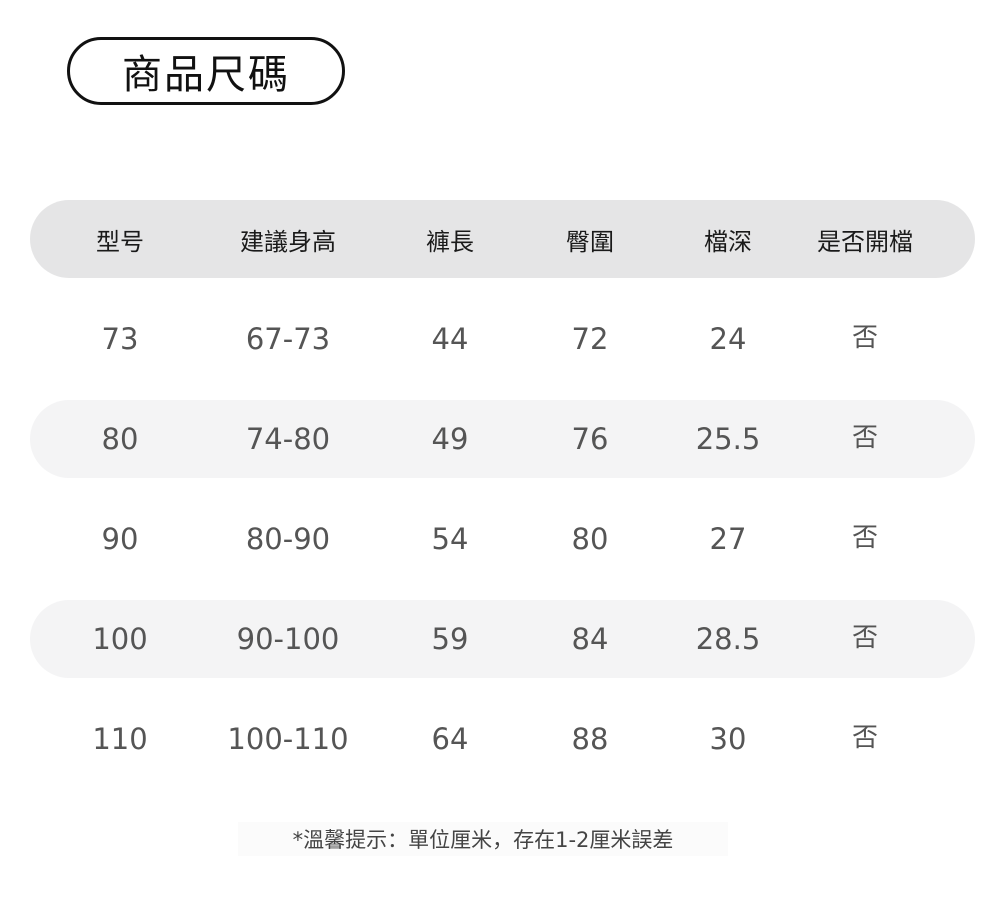 This screenshot has height=901, width=1000. What do you see at coordinates (502, 639) in the screenshot?
I see `table-row: 100 90-100 59 84 28.5 否` at bounding box center [502, 639].